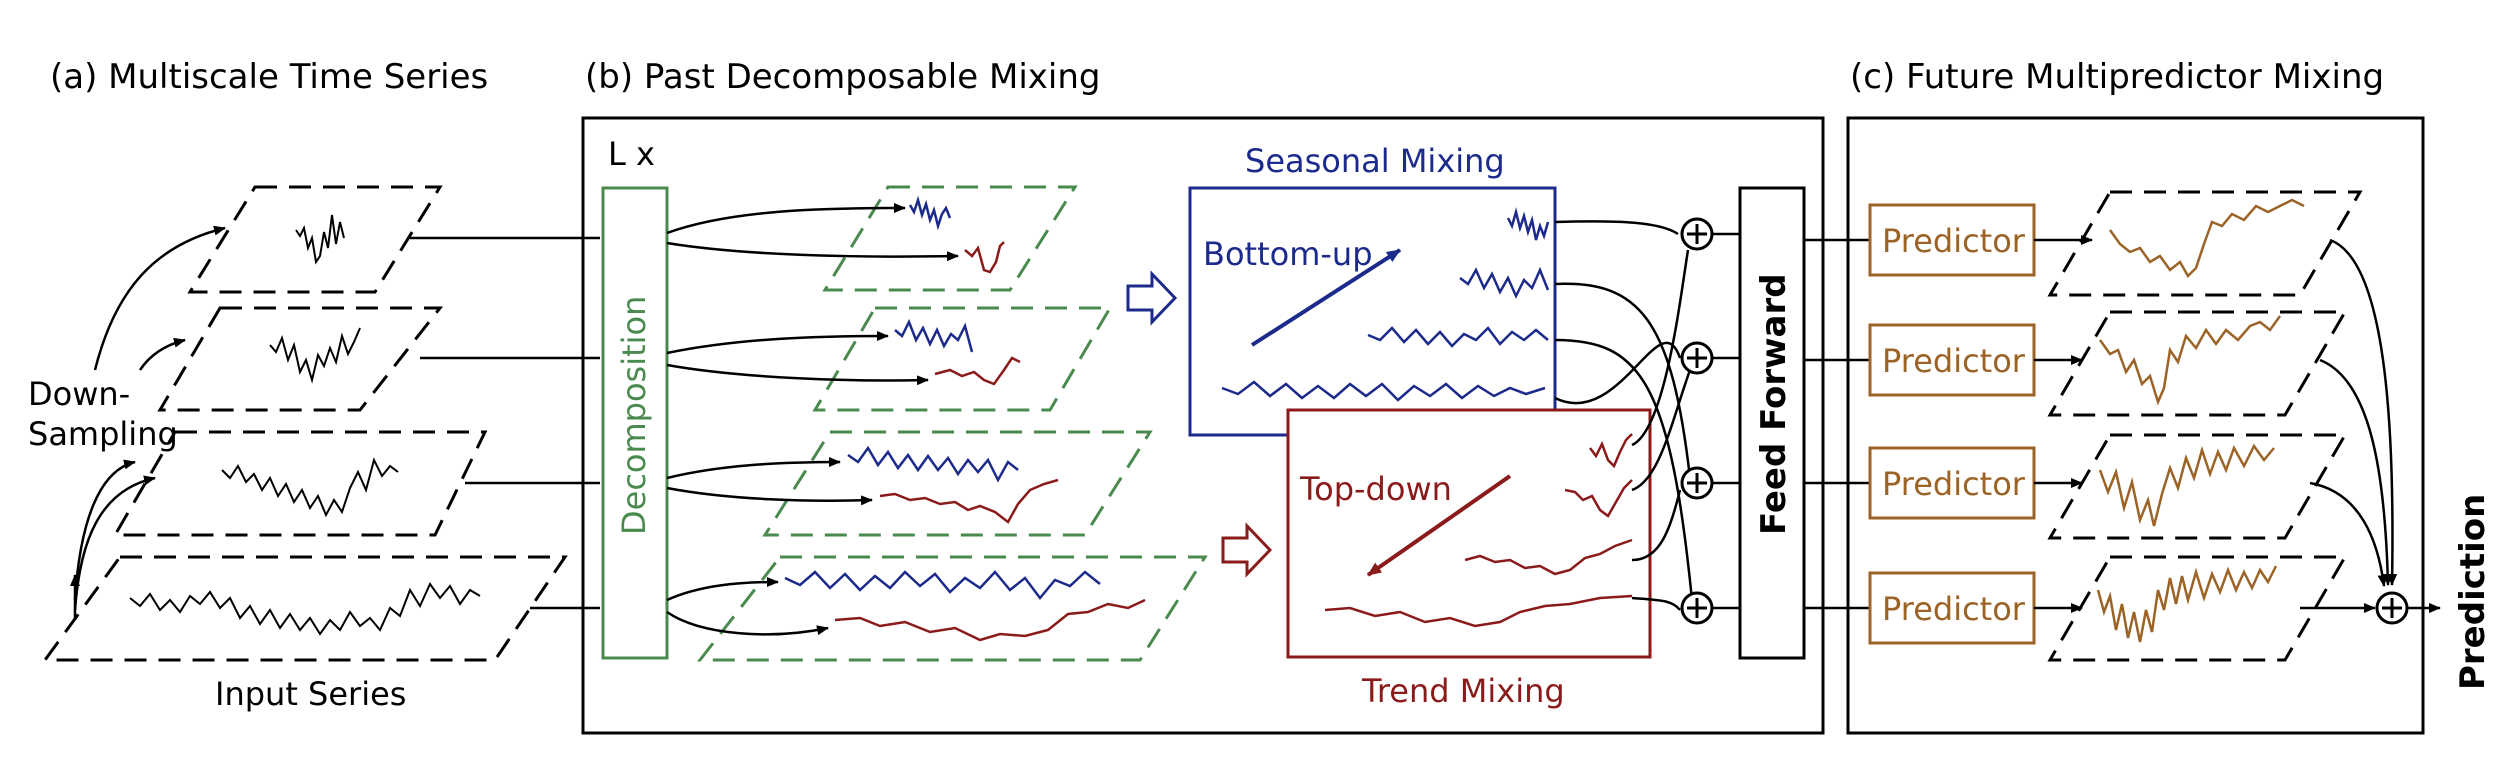 The height and width of the screenshot is (770, 2504). I want to click on seasonal-mixing-block, so click(1372, 311).